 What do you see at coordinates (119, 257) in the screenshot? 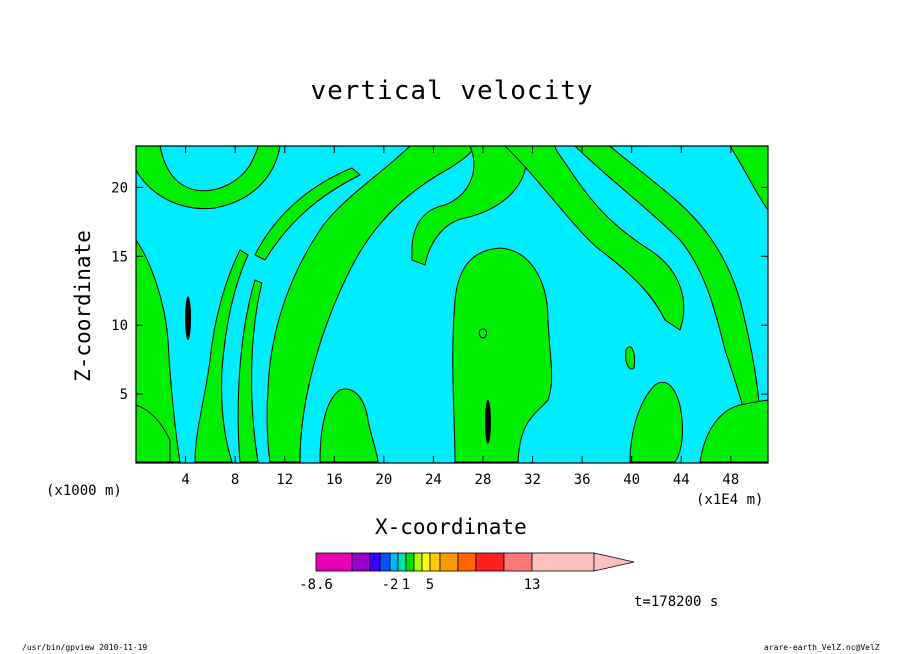
I see `y-tick-label: 15` at bounding box center [119, 257].